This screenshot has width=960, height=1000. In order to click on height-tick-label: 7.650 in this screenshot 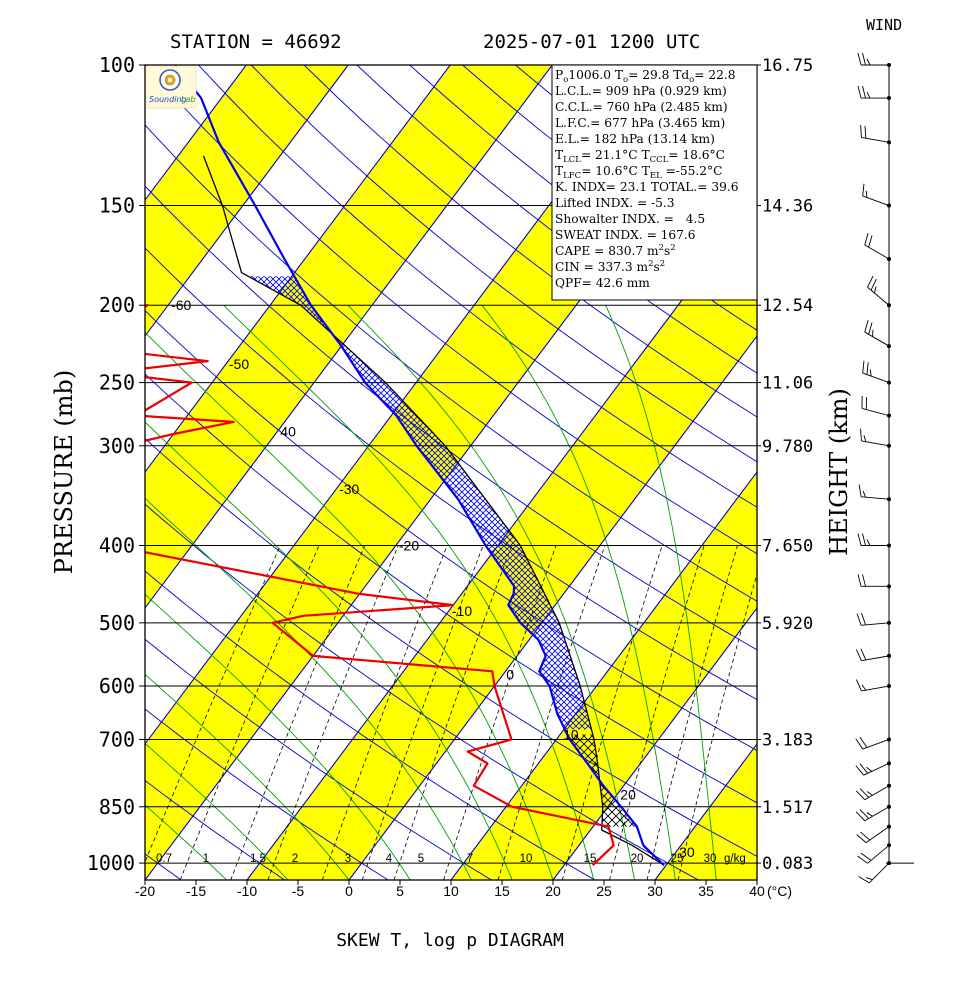, I will do `click(787, 546)`.